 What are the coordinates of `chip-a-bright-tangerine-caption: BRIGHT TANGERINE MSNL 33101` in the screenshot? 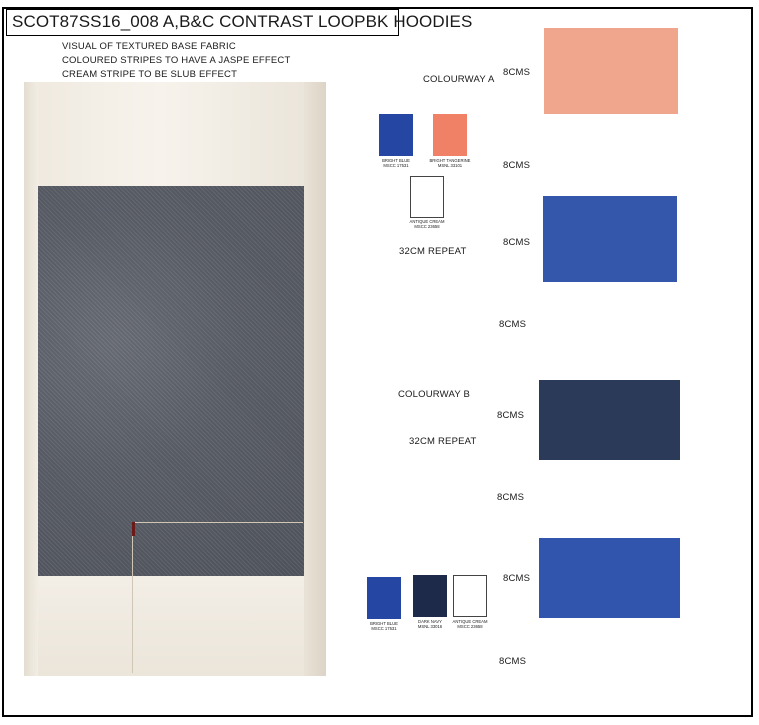 It's located at (450, 163).